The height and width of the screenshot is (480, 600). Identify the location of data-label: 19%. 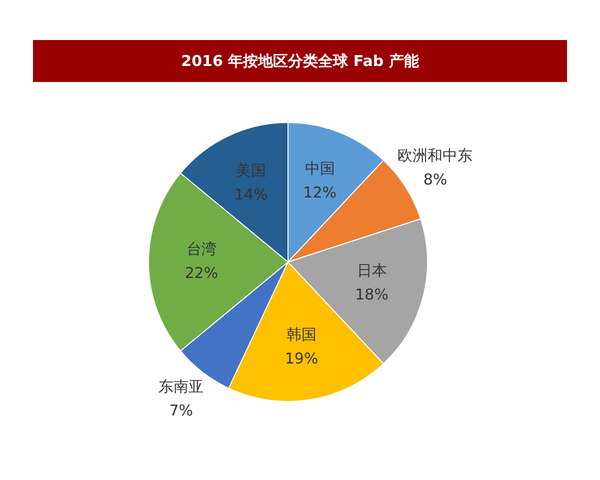
(301, 358).